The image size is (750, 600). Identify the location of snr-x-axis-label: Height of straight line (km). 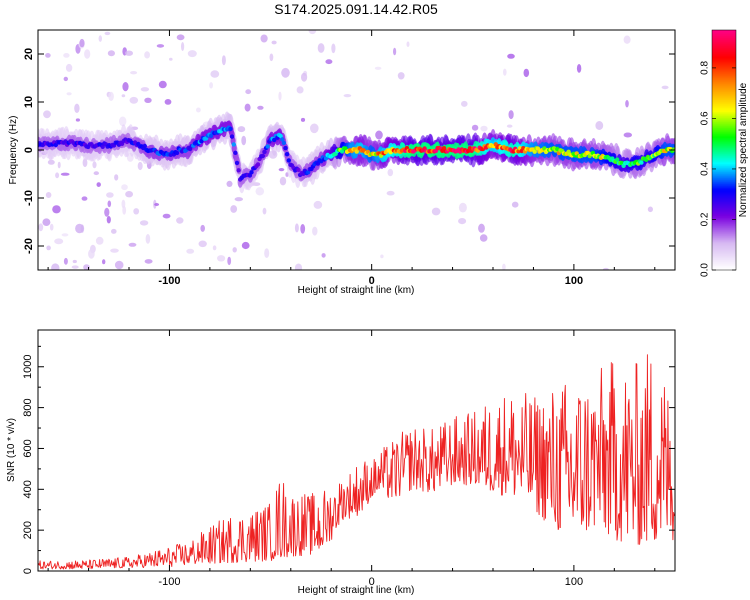
(356, 590).